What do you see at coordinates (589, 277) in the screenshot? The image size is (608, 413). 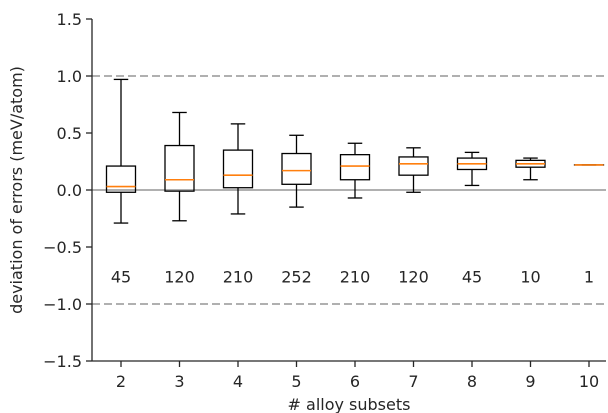 I see `count-label: 1` at bounding box center [589, 277].